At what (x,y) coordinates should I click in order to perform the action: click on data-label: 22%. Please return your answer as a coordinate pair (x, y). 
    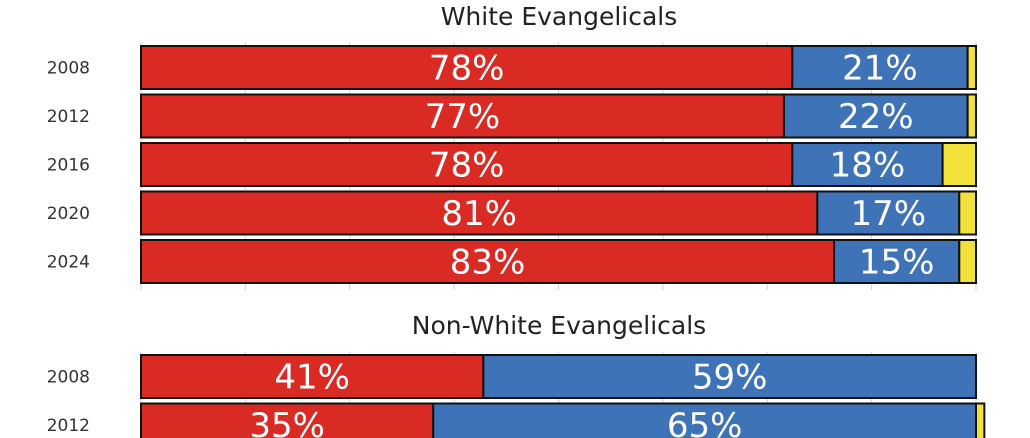
    Looking at the image, I should click on (876, 117).